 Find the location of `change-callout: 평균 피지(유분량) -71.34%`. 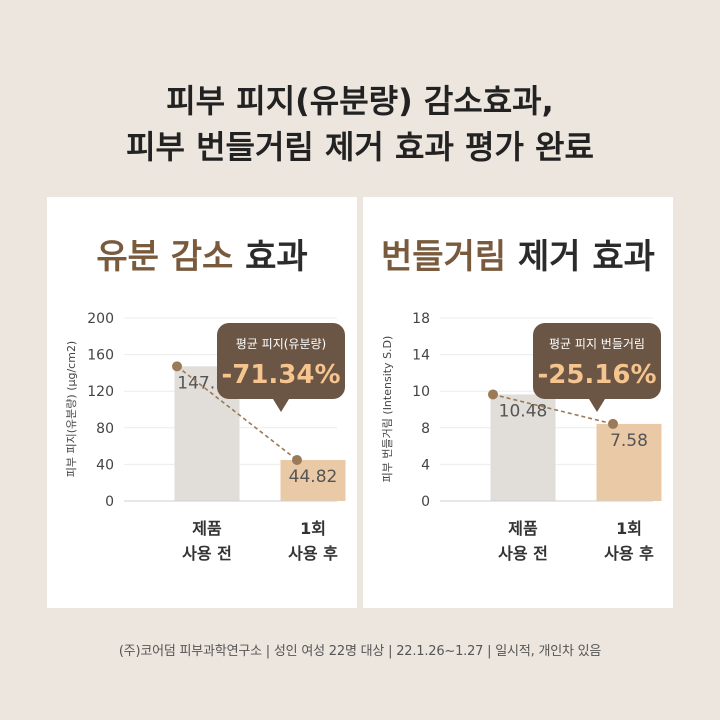

change-callout: 평균 피지(유분량) -71.34% is located at coordinates (281, 367).